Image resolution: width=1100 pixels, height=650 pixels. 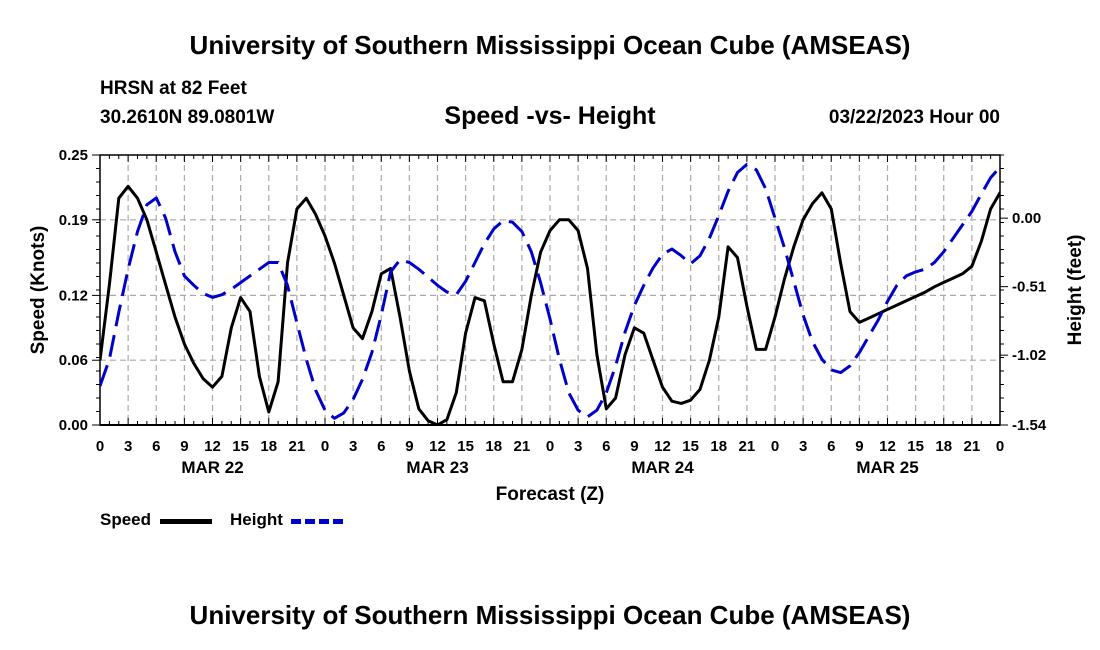 What do you see at coordinates (187, 117) in the screenshot?
I see `coordinates-label: 30.2610N 89.0801W` at bounding box center [187, 117].